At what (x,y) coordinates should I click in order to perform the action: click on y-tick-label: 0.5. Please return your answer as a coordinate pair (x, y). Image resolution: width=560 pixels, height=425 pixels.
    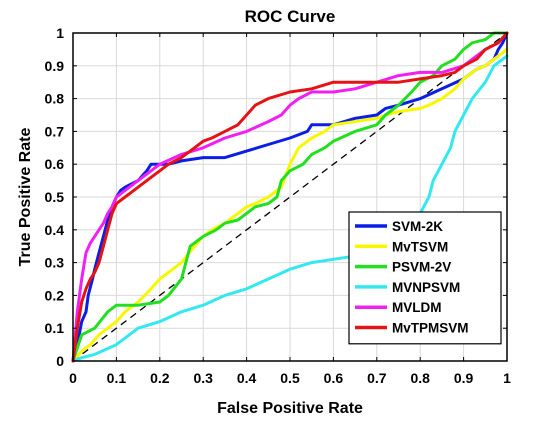
    Looking at the image, I should click on (55, 197).